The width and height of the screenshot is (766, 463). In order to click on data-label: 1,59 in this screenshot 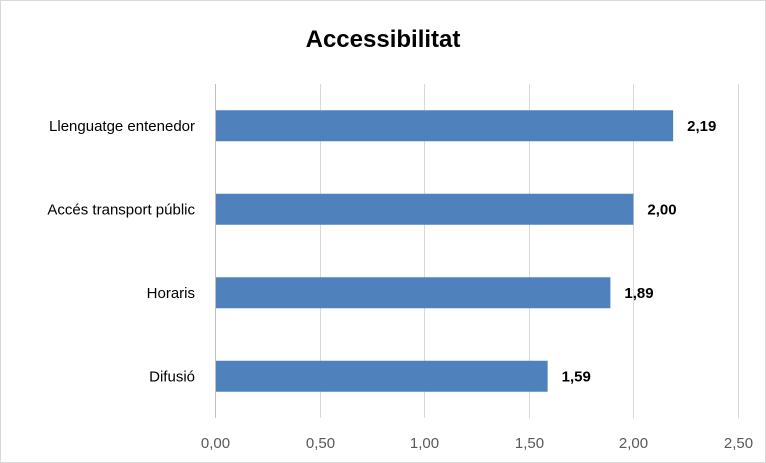, I will do `click(576, 376)`.